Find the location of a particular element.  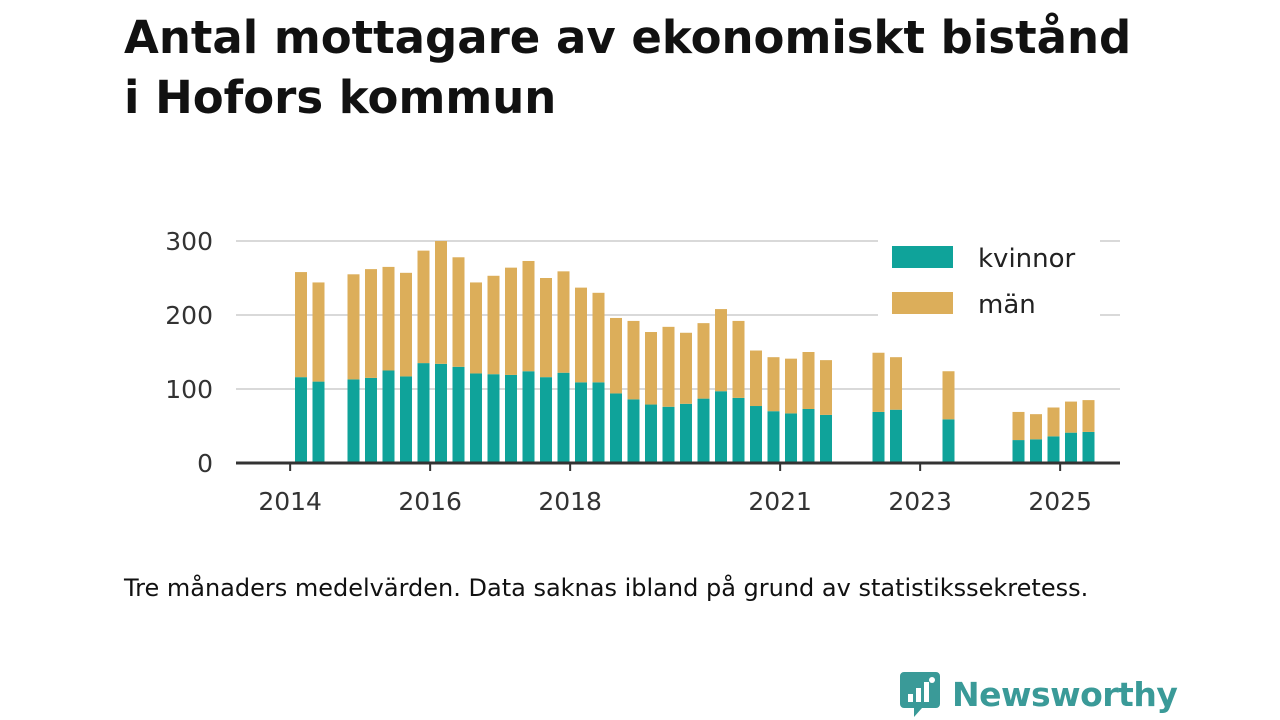

x-tick-label: 2018 is located at coordinates (570, 501).